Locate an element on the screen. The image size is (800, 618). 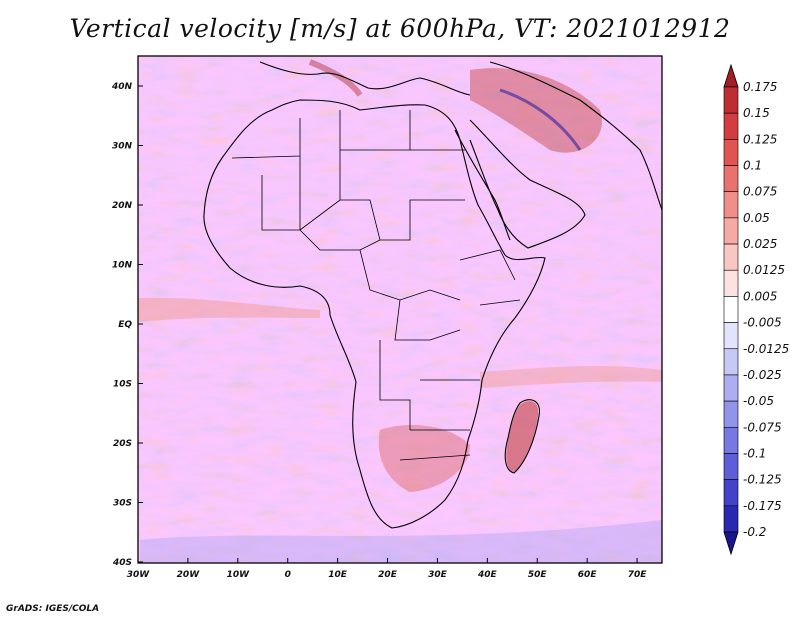
lat-label: 20N is located at coordinates (122, 206).